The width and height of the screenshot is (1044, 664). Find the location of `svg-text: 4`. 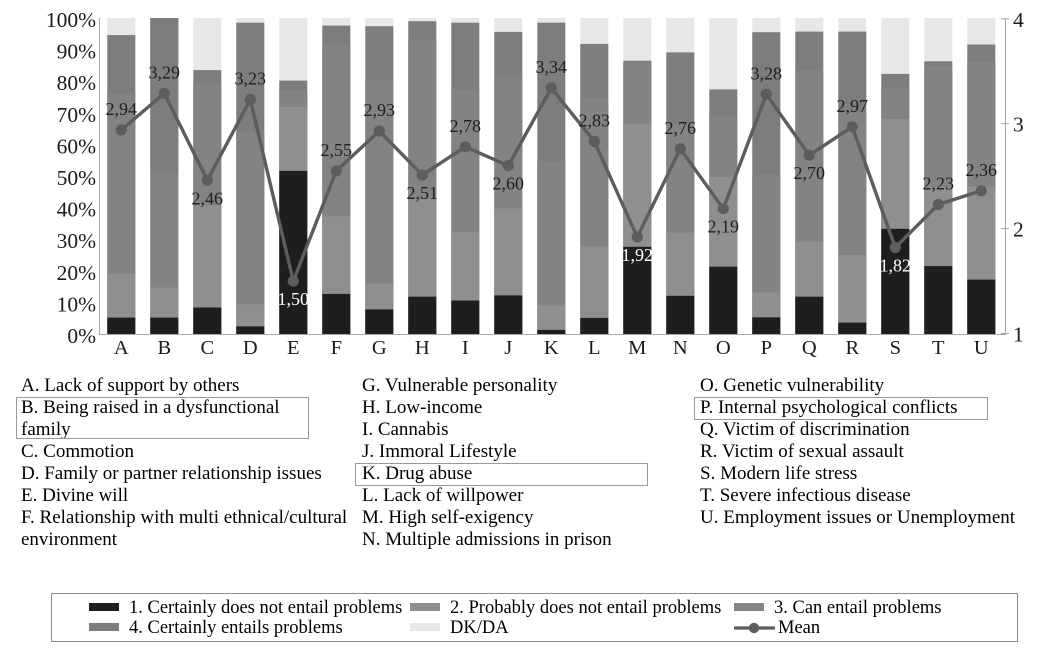

svg-text: 4 is located at coordinates (1018, 20).